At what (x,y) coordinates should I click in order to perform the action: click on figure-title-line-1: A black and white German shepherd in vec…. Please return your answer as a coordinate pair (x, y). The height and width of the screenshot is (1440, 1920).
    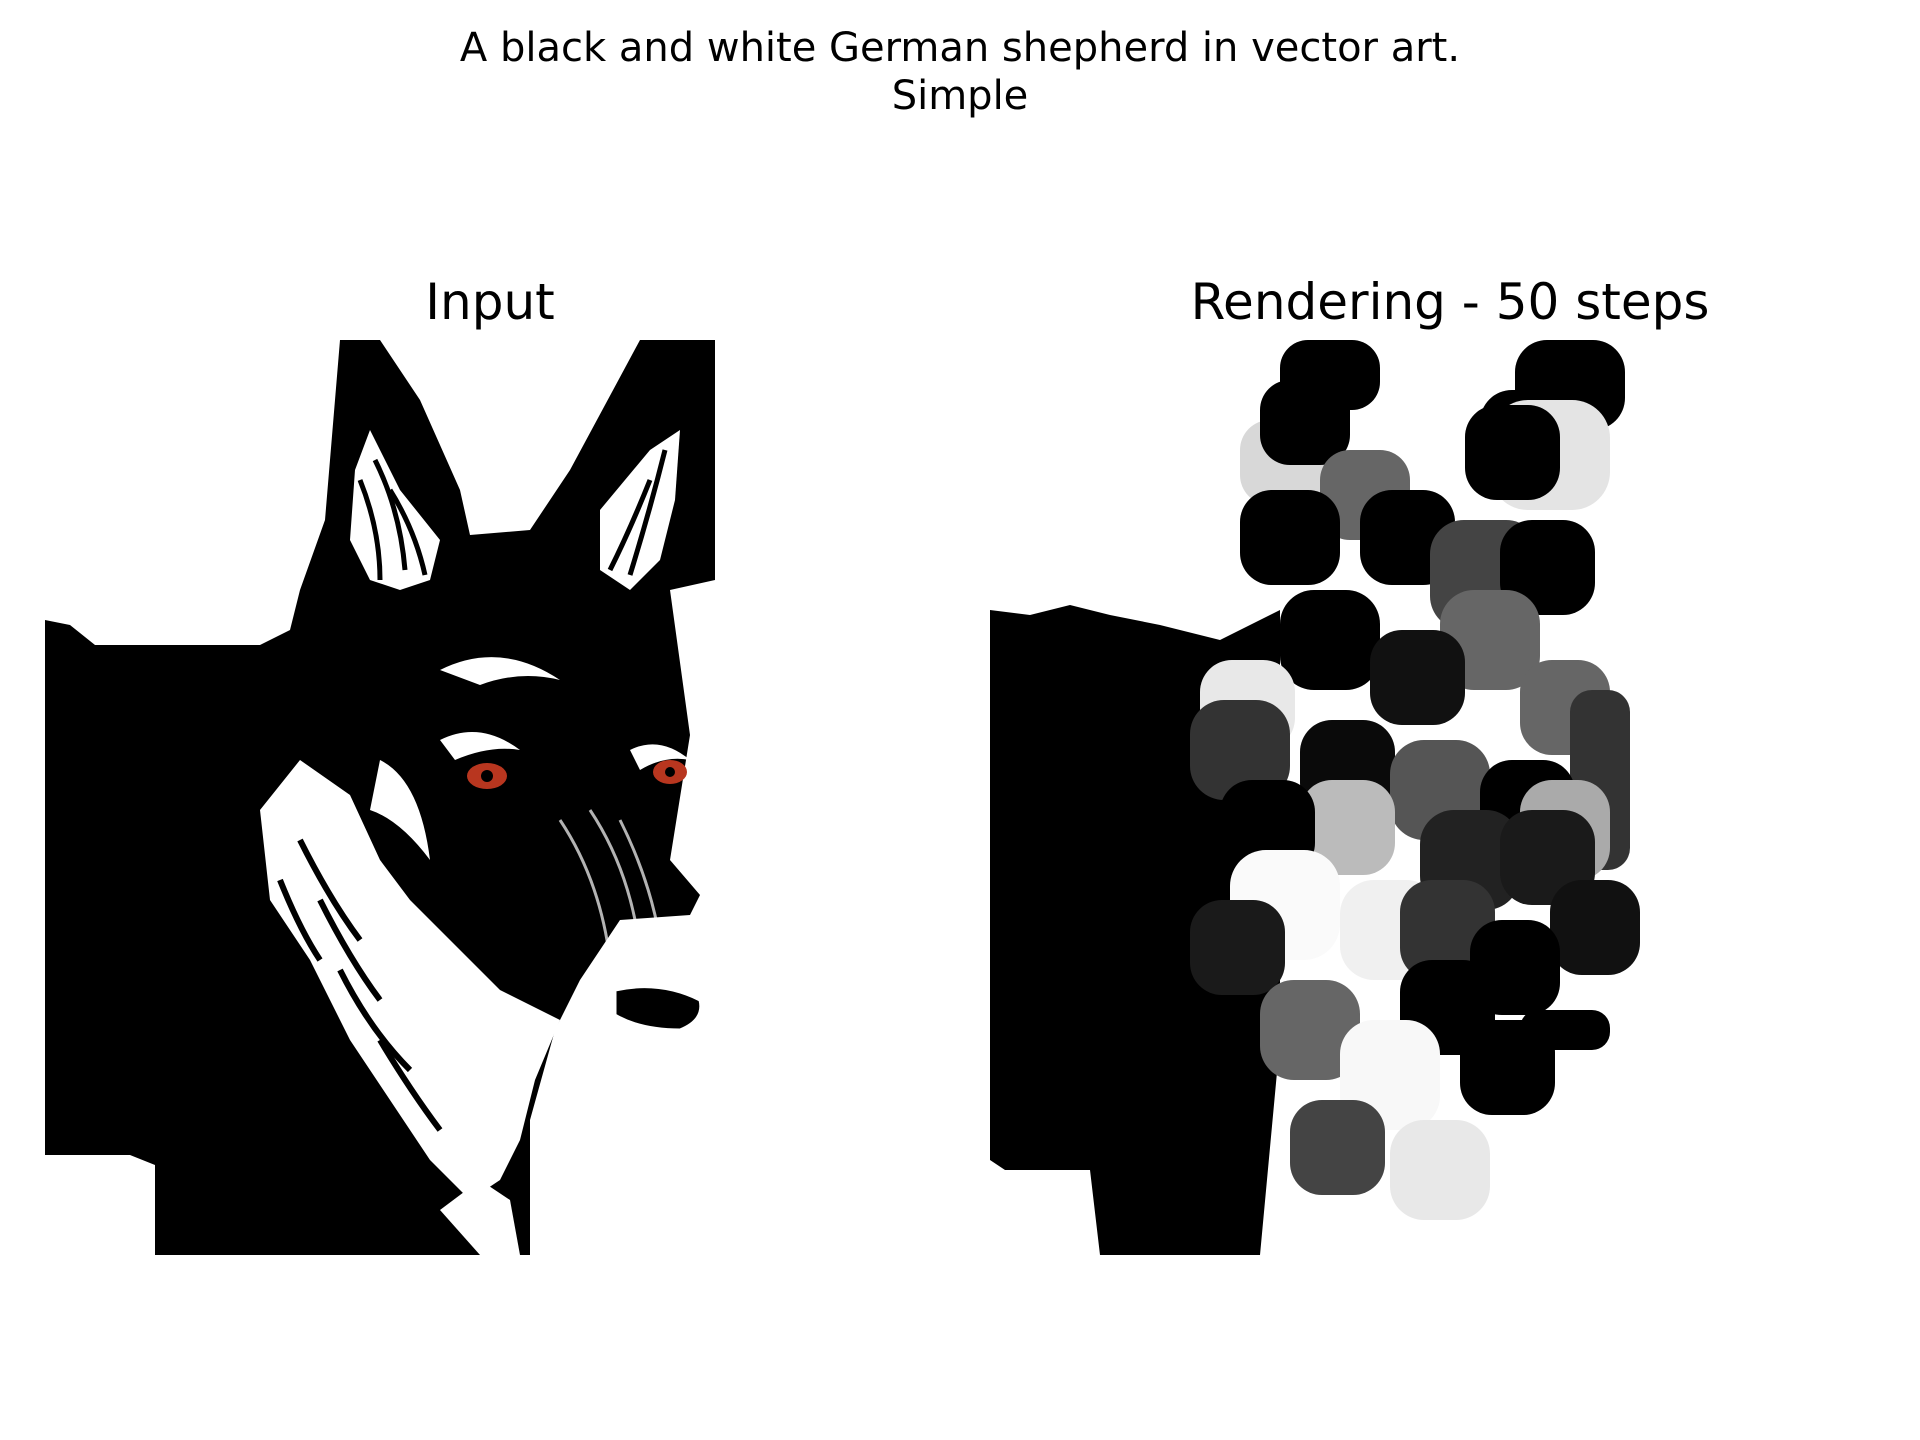
    Looking at the image, I should click on (960, 48).